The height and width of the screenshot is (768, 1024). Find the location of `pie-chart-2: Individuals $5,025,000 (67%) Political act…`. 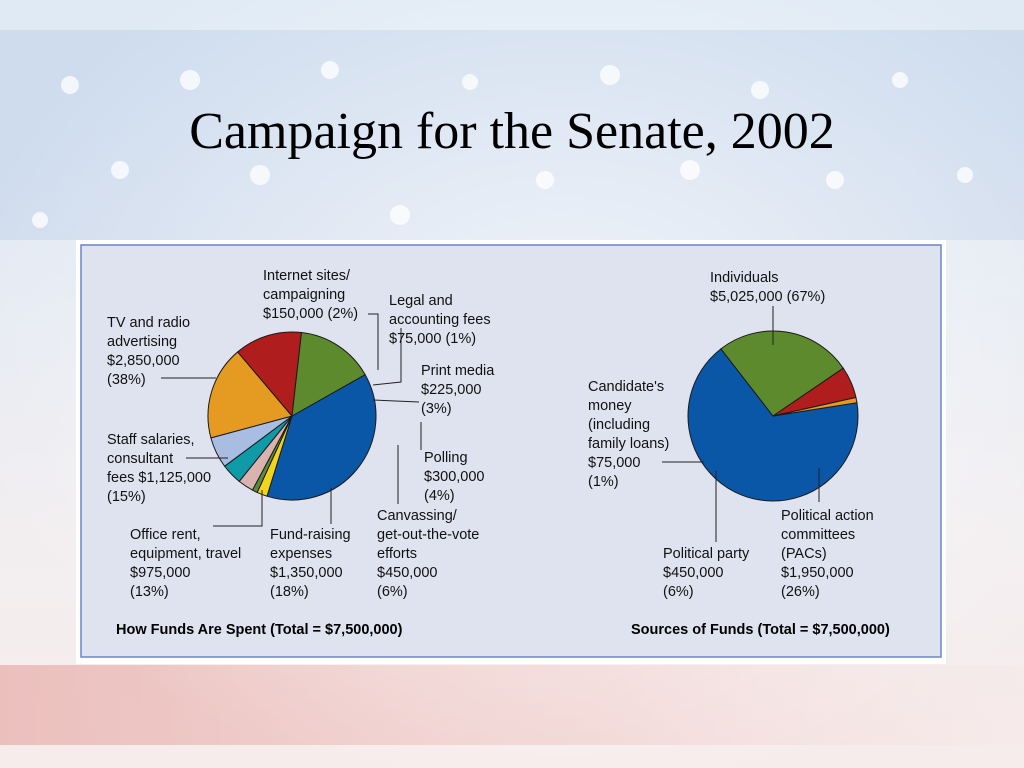

pie-chart-2: Individuals $5,025,000 (67%) Political act… is located at coordinates (739, 454).